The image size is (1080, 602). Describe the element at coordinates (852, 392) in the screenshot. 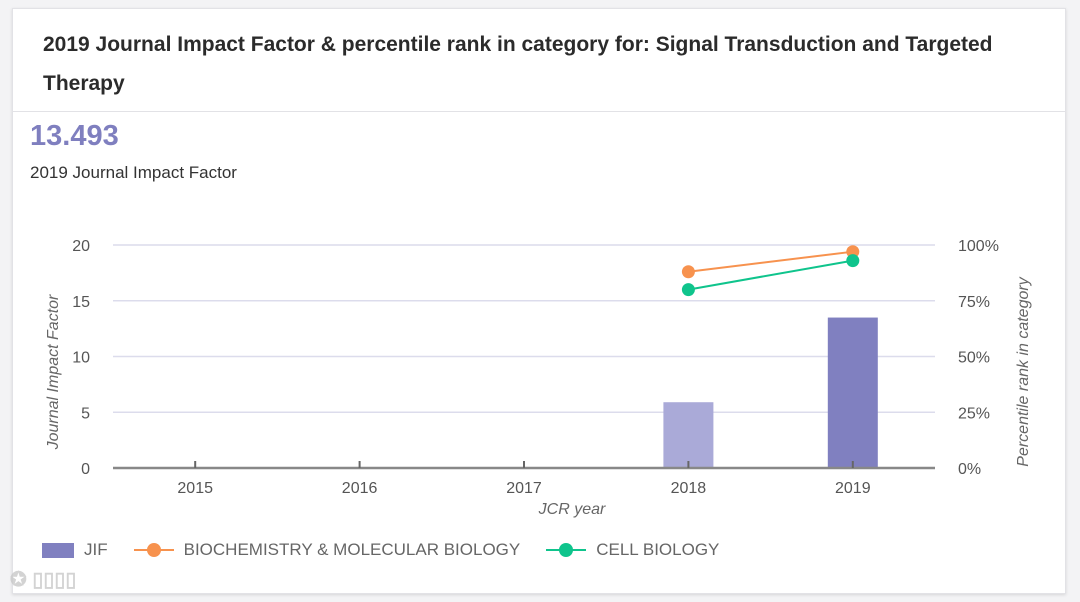

I see `jif-bar-2019` at that location.